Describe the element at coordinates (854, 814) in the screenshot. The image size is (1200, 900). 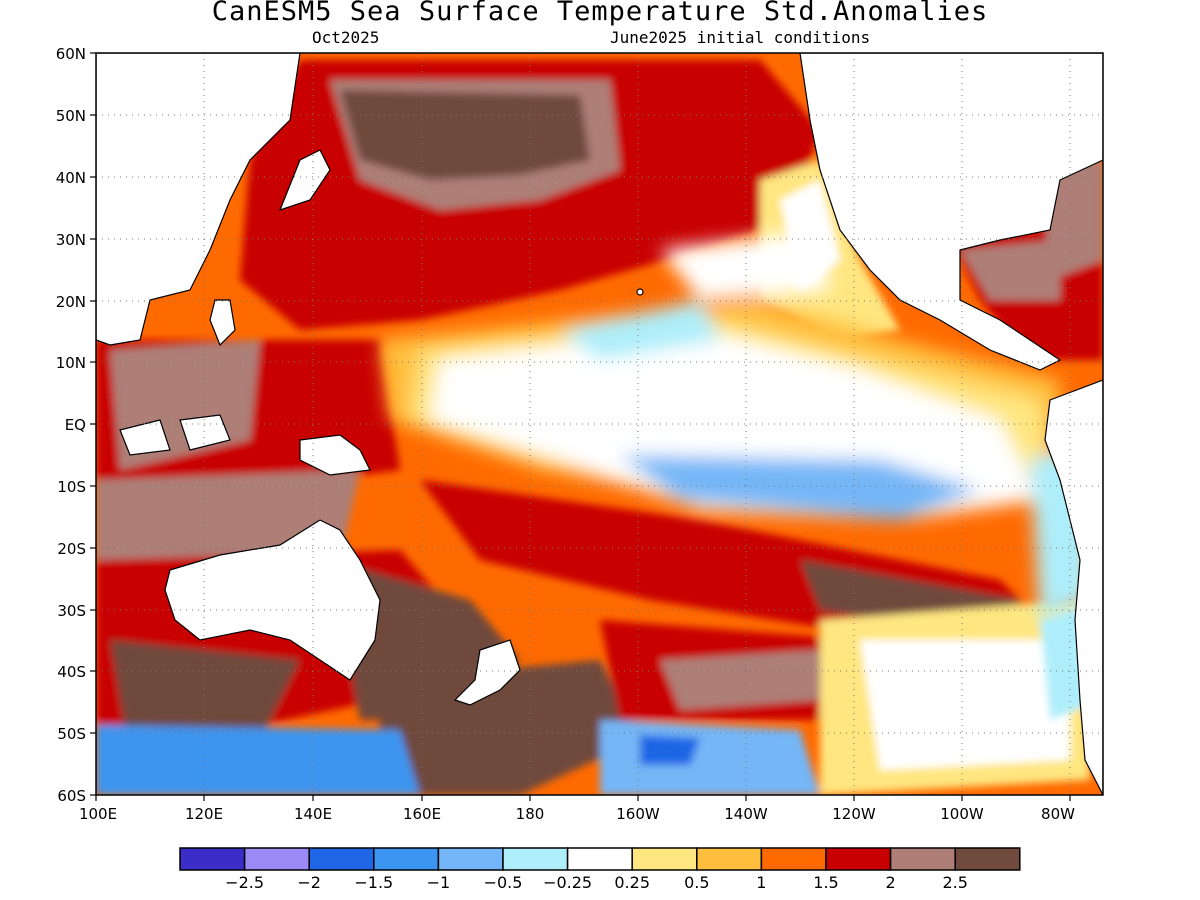
I see `lon-label: 120W` at that location.